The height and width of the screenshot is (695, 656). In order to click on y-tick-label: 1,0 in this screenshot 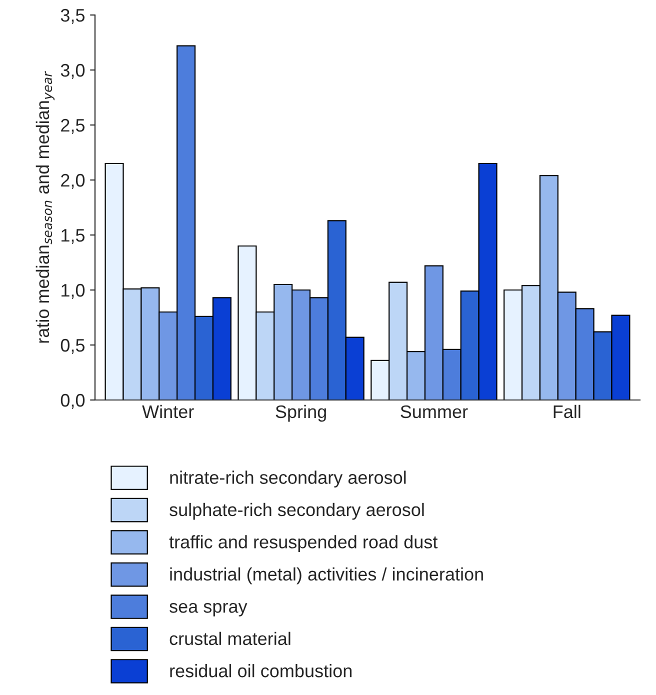, I will do `click(73, 291)`.